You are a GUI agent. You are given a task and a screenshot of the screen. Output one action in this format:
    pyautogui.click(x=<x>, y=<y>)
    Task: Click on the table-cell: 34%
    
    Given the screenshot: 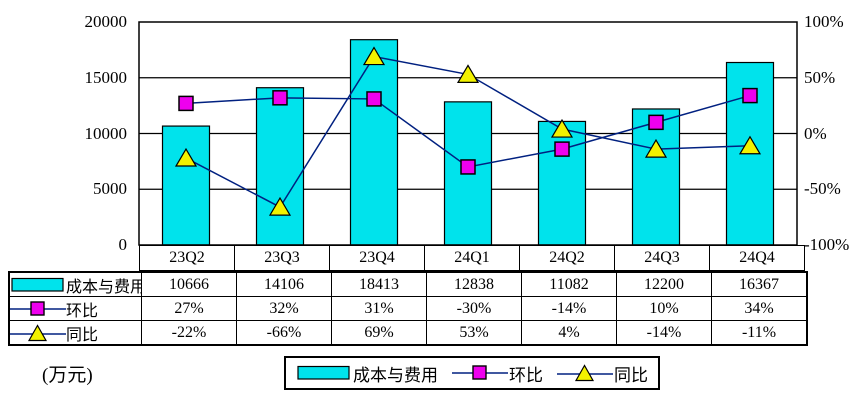 What is the action you would take?
    pyautogui.click(x=759, y=308)
    